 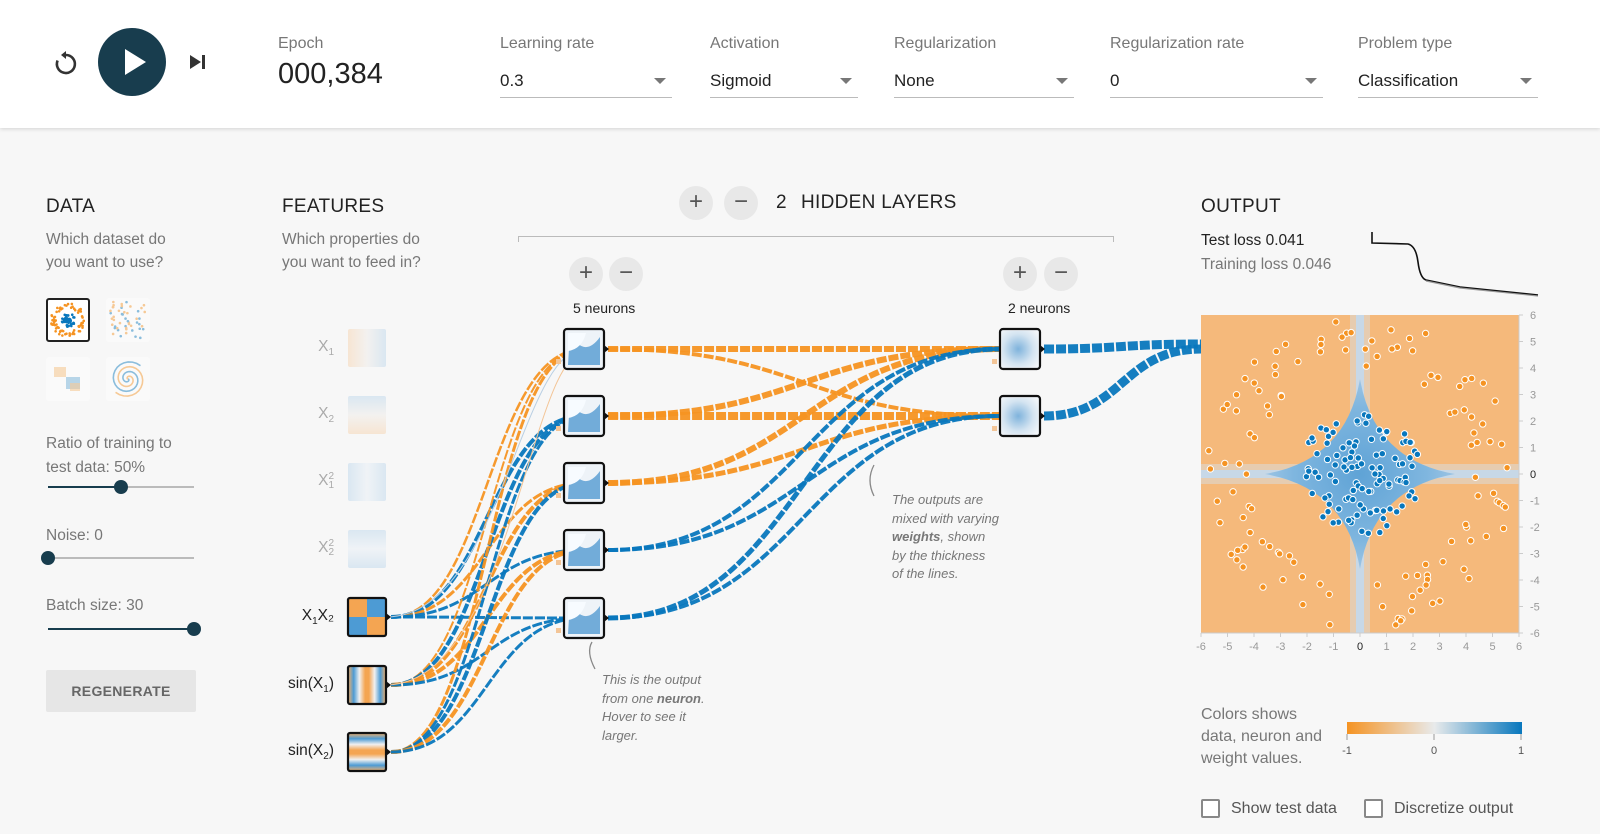 What do you see at coordinates (194, 629) in the screenshot?
I see `batch-size-slider-thumb` at bounding box center [194, 629].